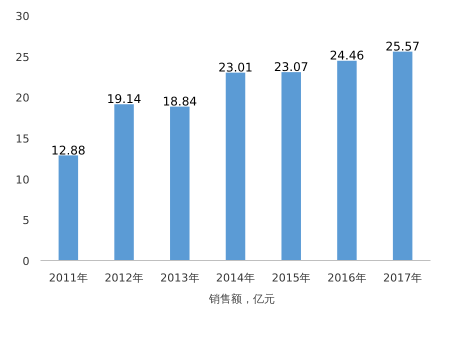  I want to click on x-tick-label: 2011年, so click(68, 278).